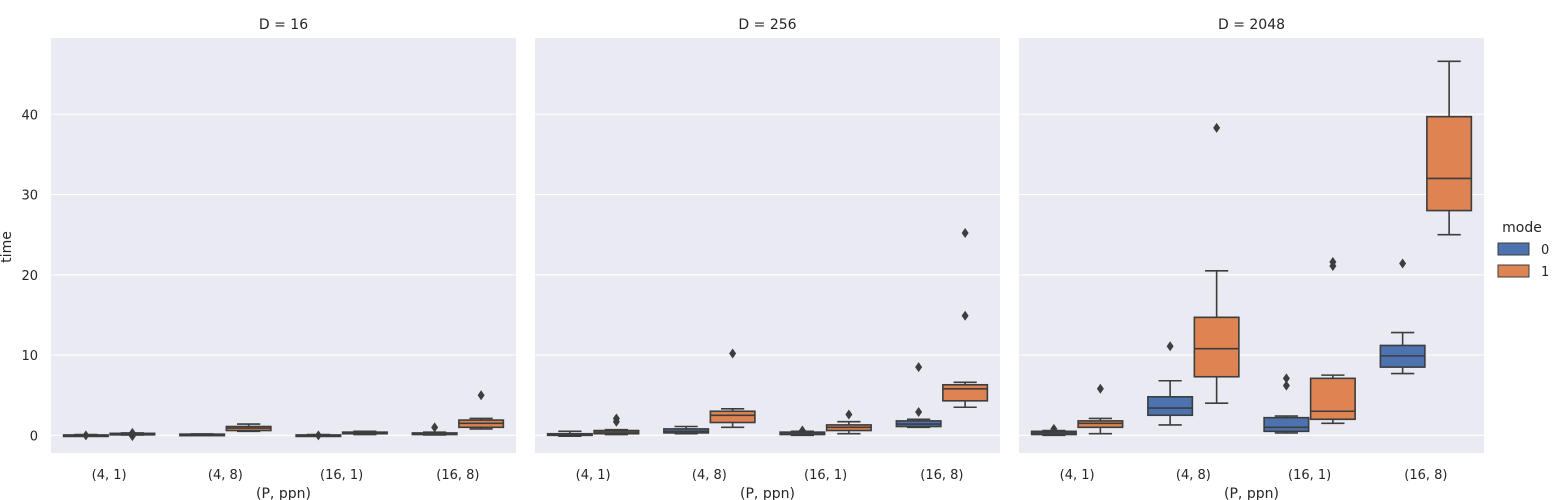  I want to click on legend-label-mode-0: 0, so click(1545, 250).